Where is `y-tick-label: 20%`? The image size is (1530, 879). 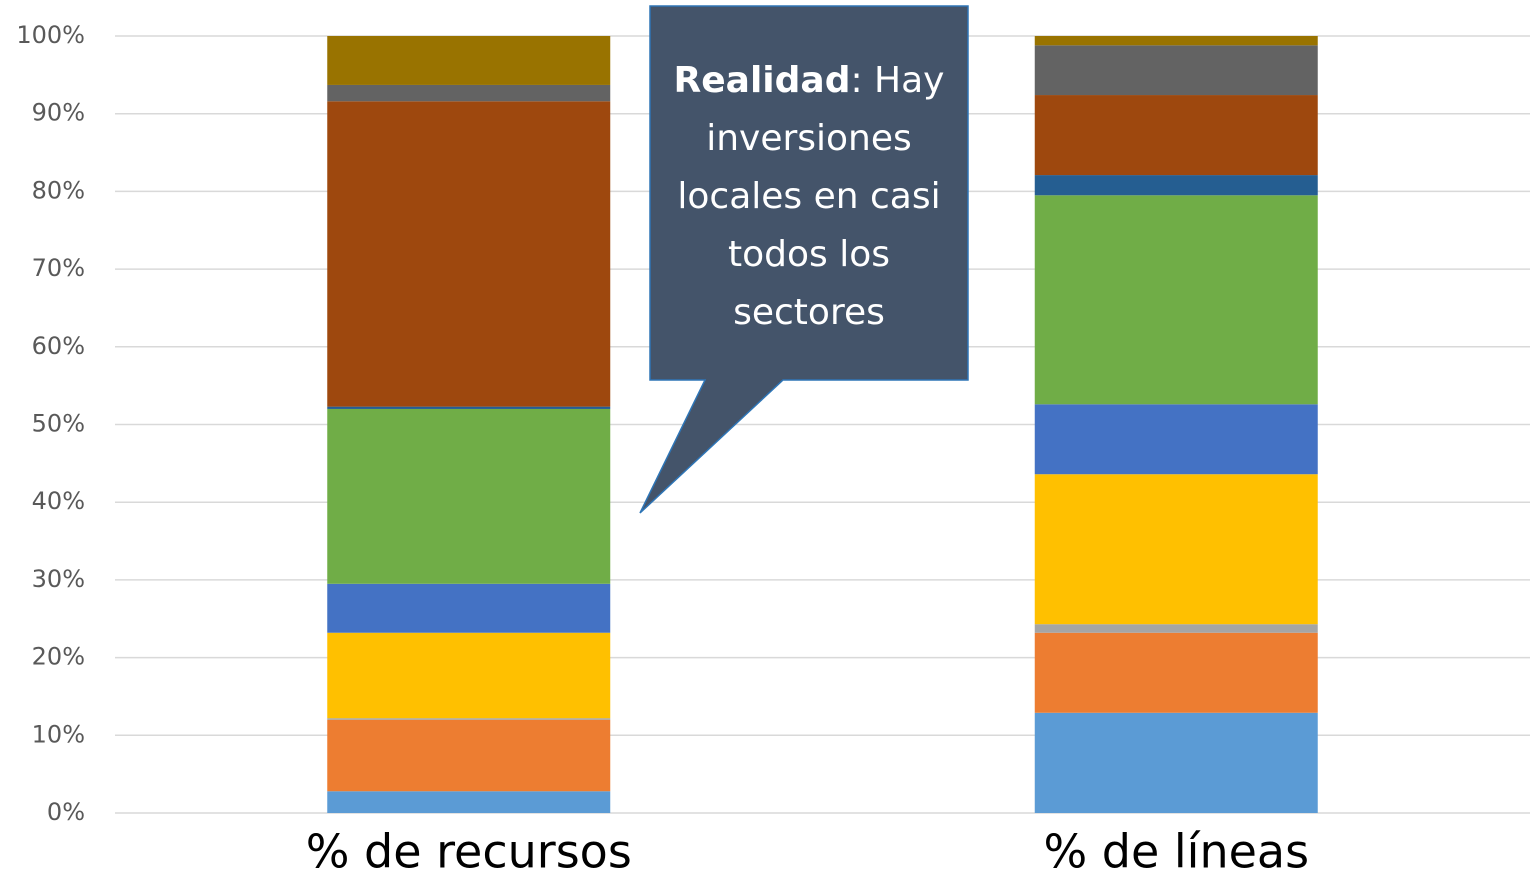 y-tick-label: 20% is located at coordinates (58, 657).